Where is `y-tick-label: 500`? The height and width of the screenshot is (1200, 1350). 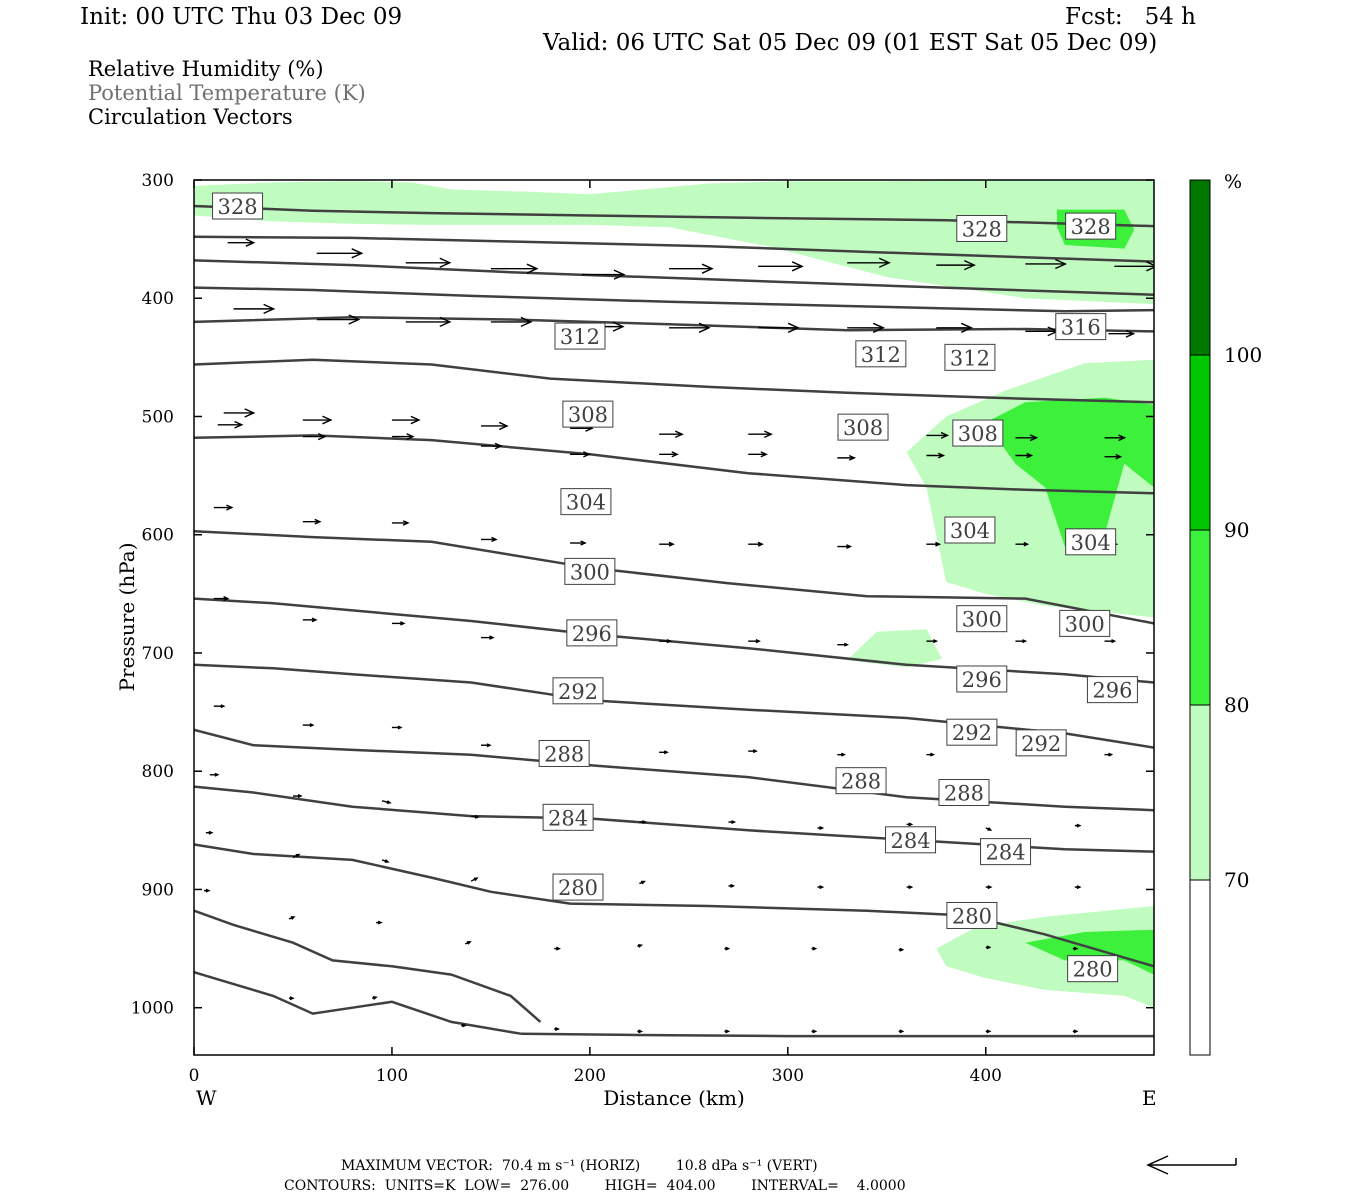 y-tick-label: 500 is located at coordinates (158, 417).